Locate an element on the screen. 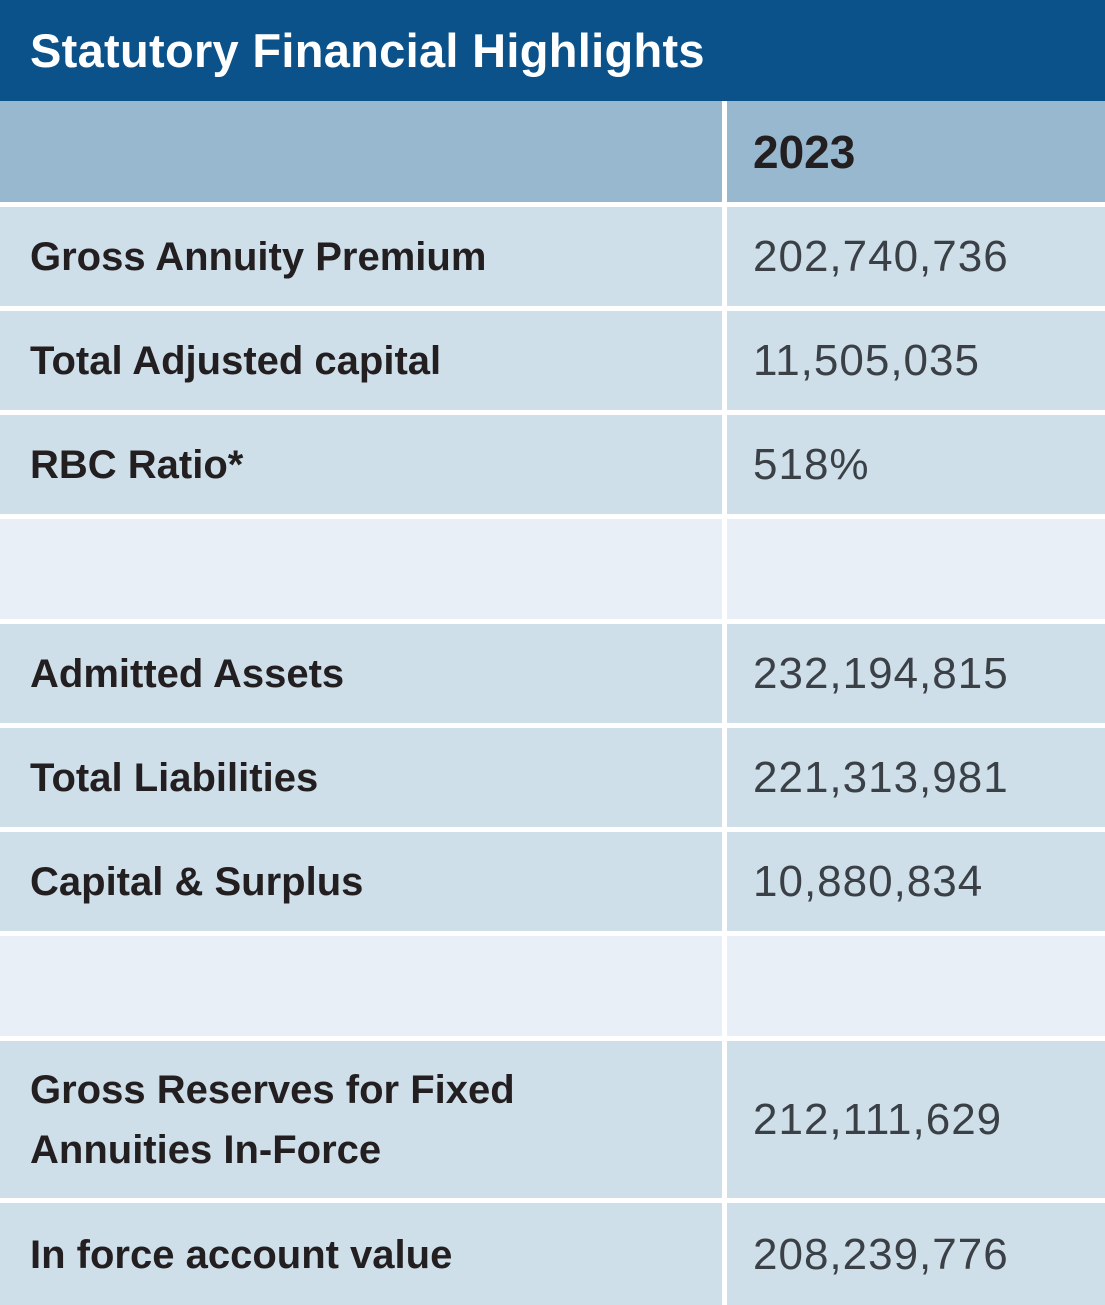 This screenshot has height=1305, width=1105. row-value: 202,740,736 is located at coordinates (881, 256).